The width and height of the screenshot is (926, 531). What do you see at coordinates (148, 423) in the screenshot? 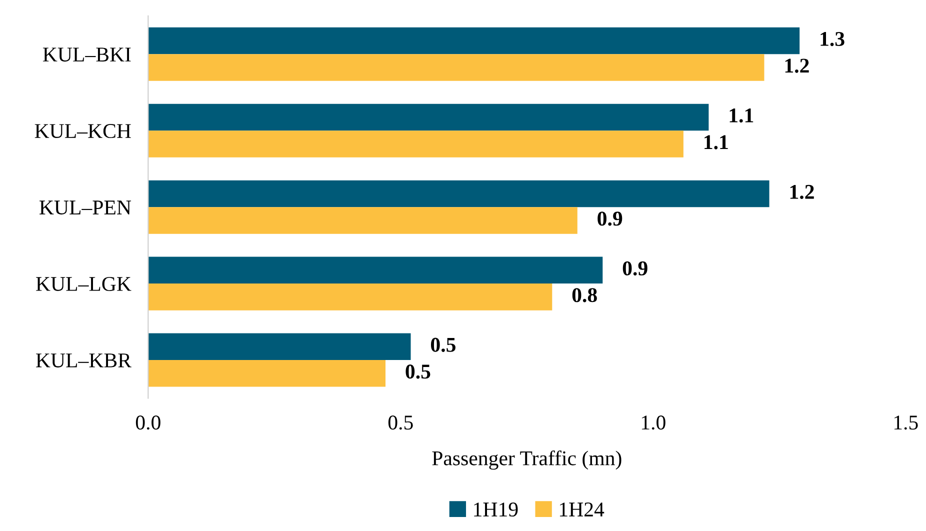
I see `x-tick-label: 0.0` at bounding box center [148, 423].